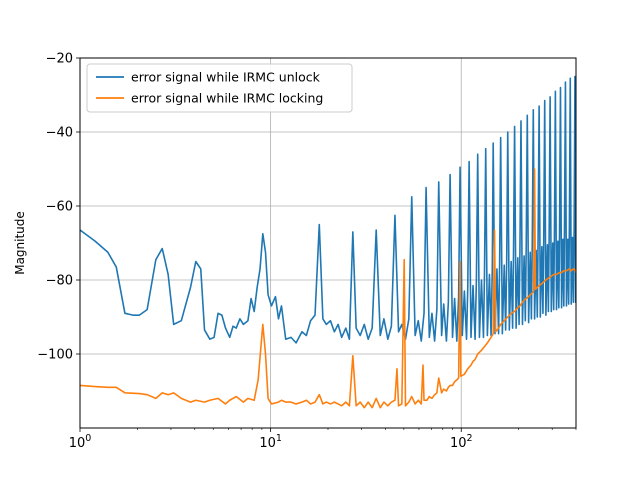  I want to click on legend-label-1: error signal while IRMC unlock, so click(226, 77).